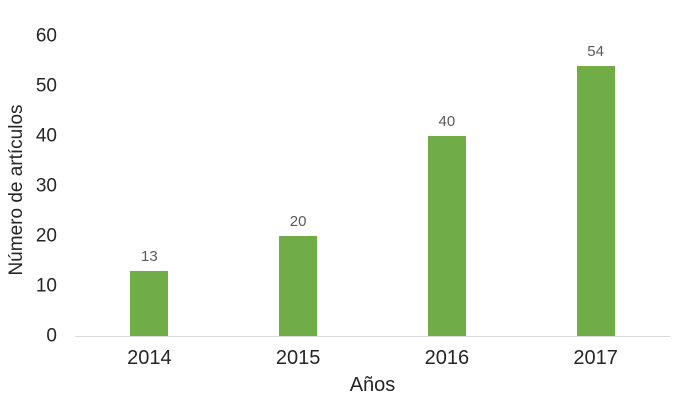 This screenshot has width=679, height=407. Describe the element at coordinates (149, 256) in the screenshot. I see `data-label-2014: 13` at that location.